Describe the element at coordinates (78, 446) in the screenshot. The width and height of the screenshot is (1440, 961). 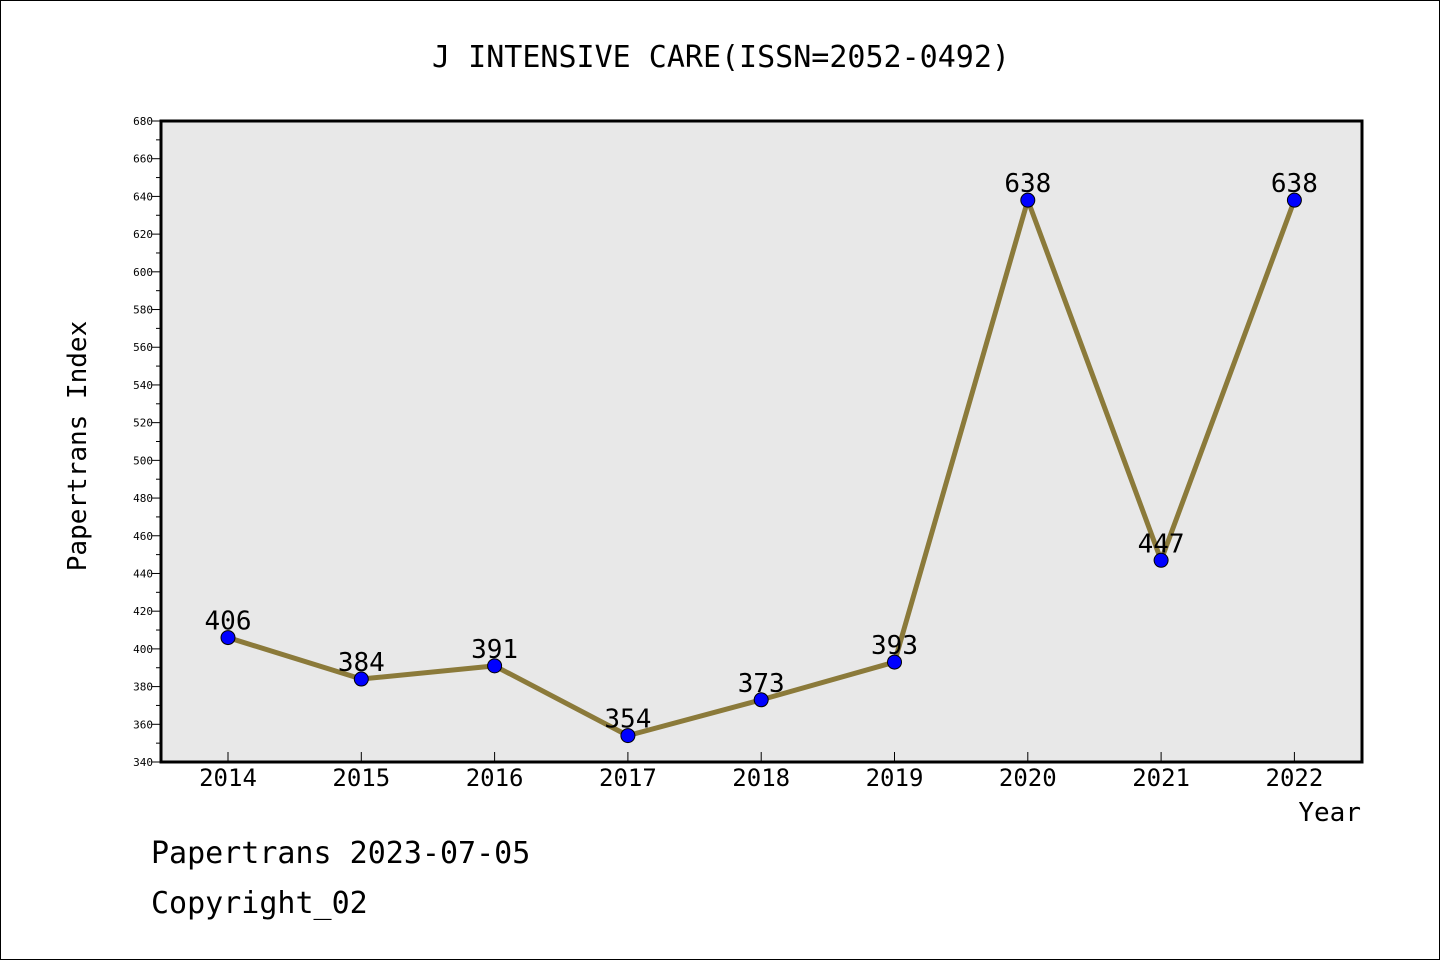
I see `y-axis-label: Papertrans Index` at that location.